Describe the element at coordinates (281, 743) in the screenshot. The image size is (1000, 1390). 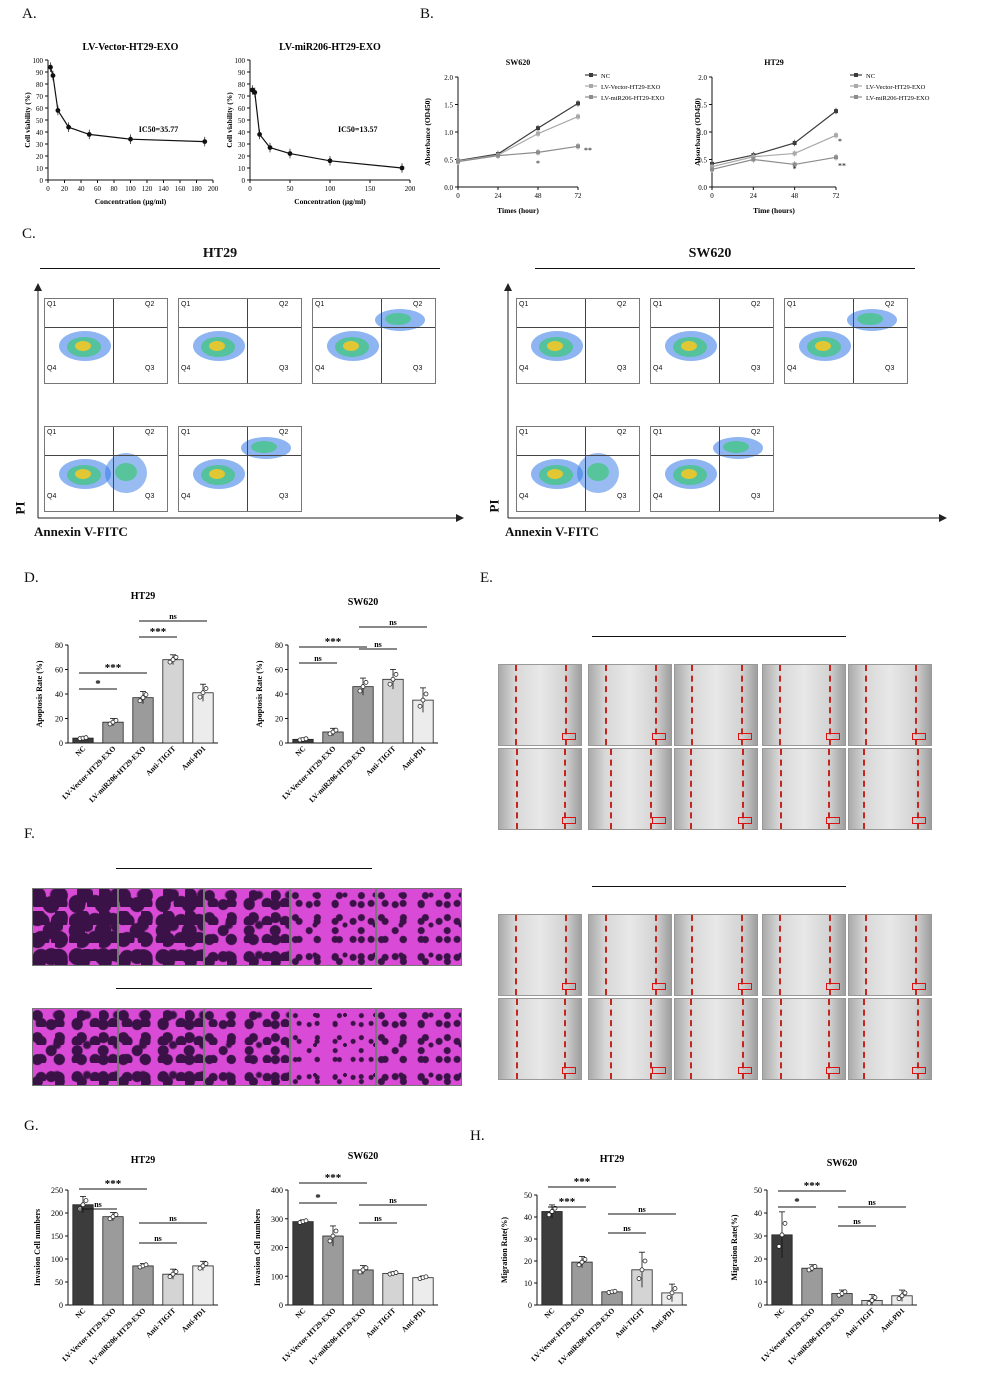
I see `y-tick-label: 0` at that location.